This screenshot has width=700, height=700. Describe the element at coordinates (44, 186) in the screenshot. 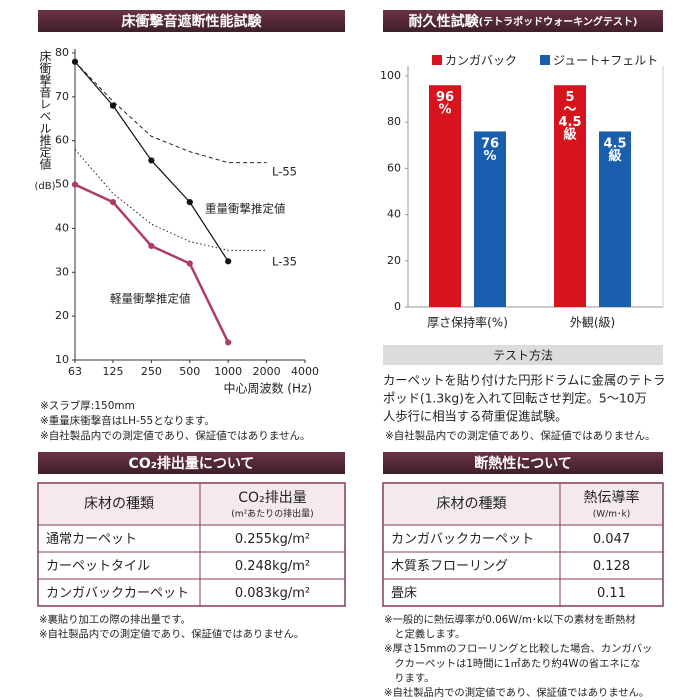

I see `y-axis-unit: (dB)` at that location.